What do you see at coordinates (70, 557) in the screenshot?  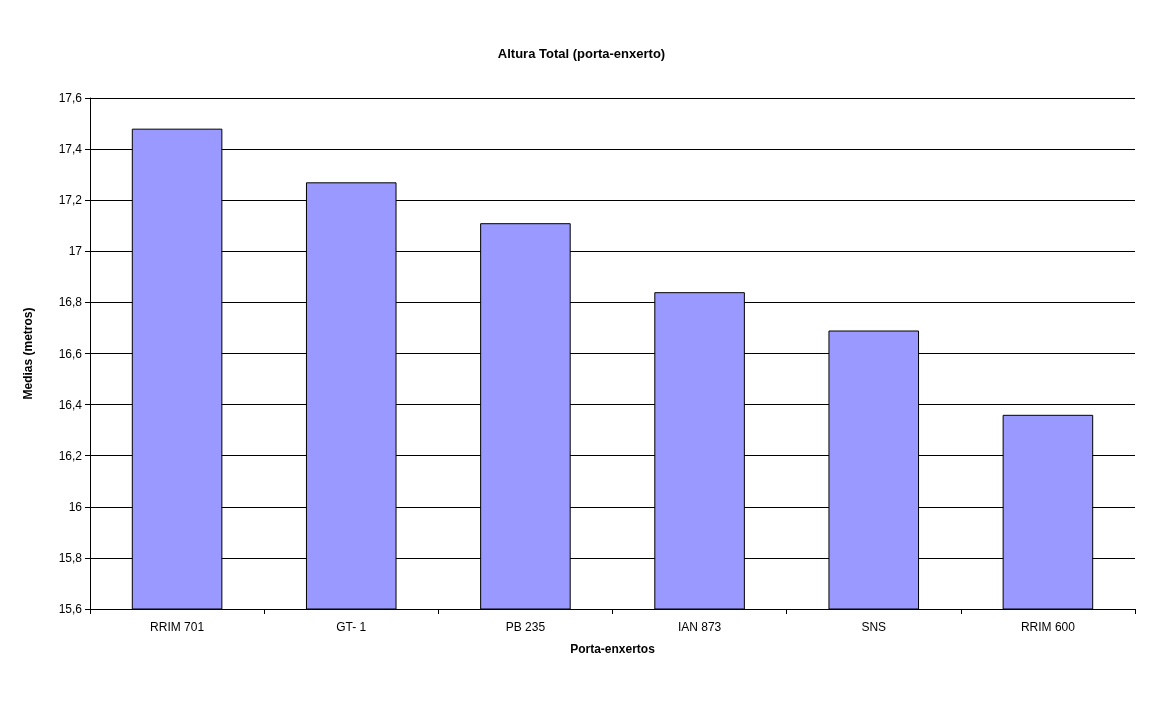 I see `y-tick-label: 15,8` at bounding box center [70, 557].